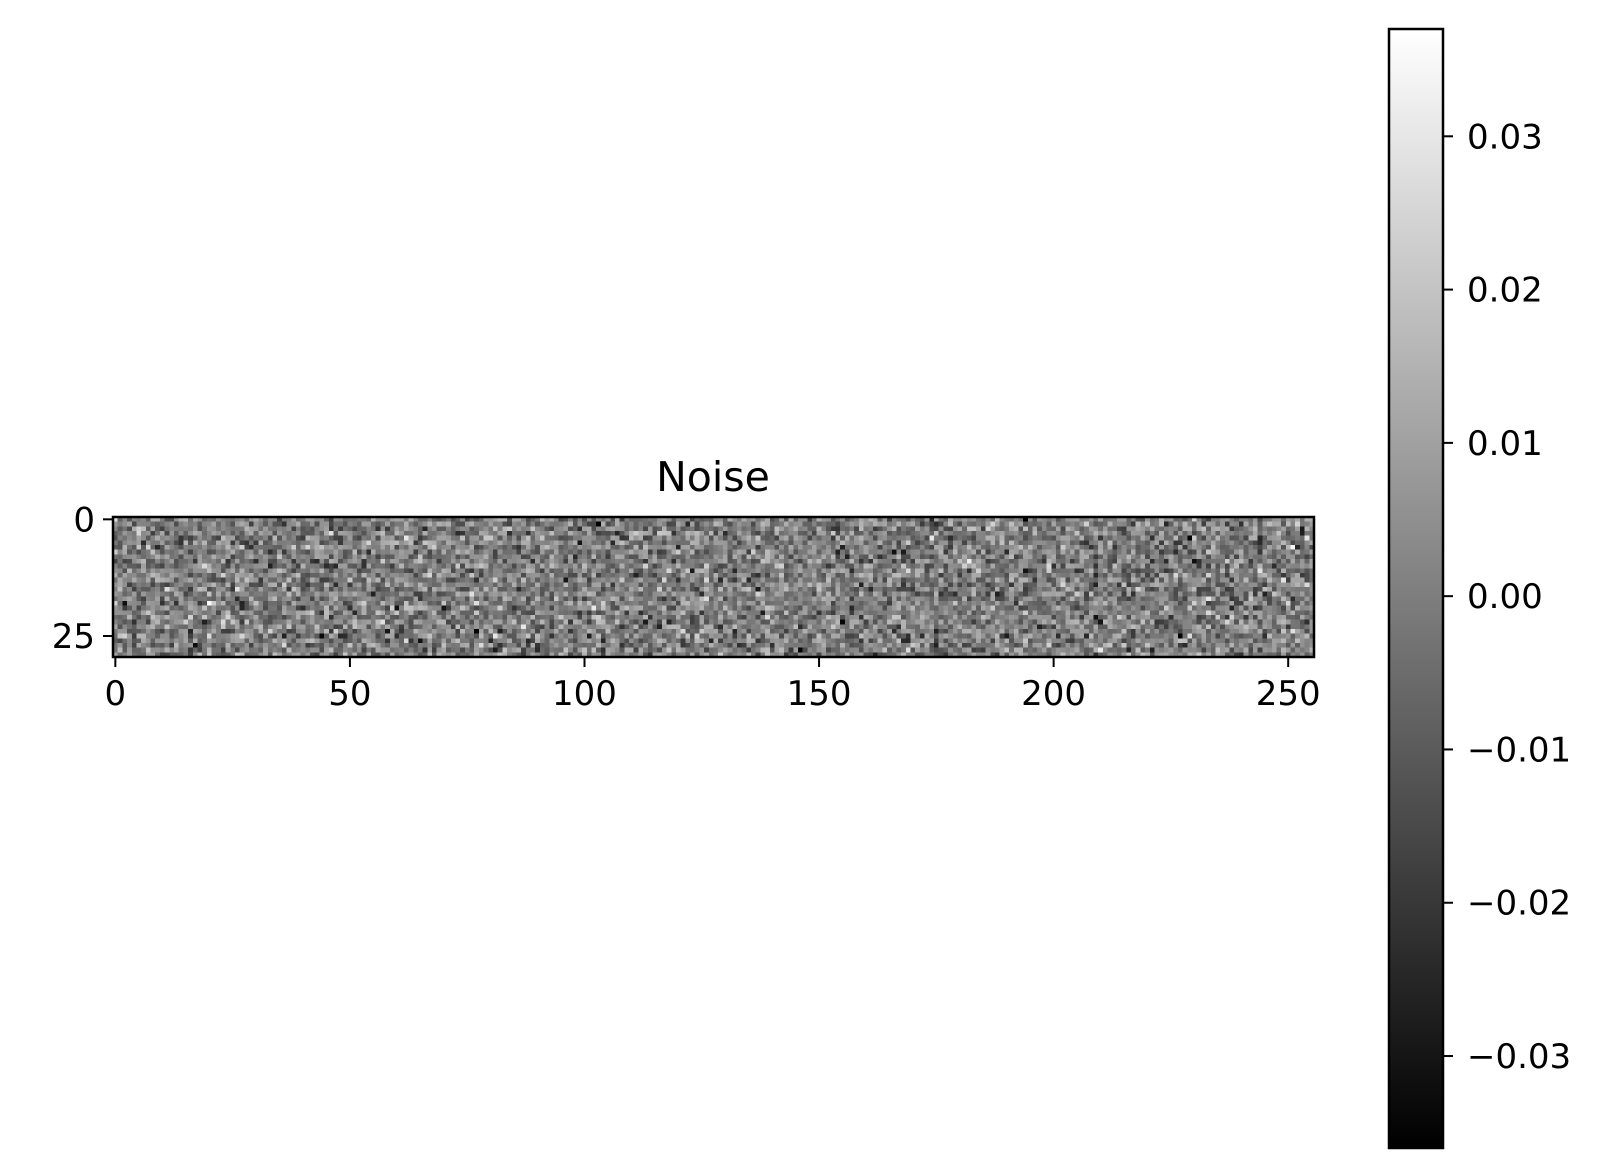 The width and height of the screenshot is (1619, 1168). What do you see at coordinates (116, 694) in the screenshot?
I see `x-tick-label: 0` at bounding box center [116, 694].